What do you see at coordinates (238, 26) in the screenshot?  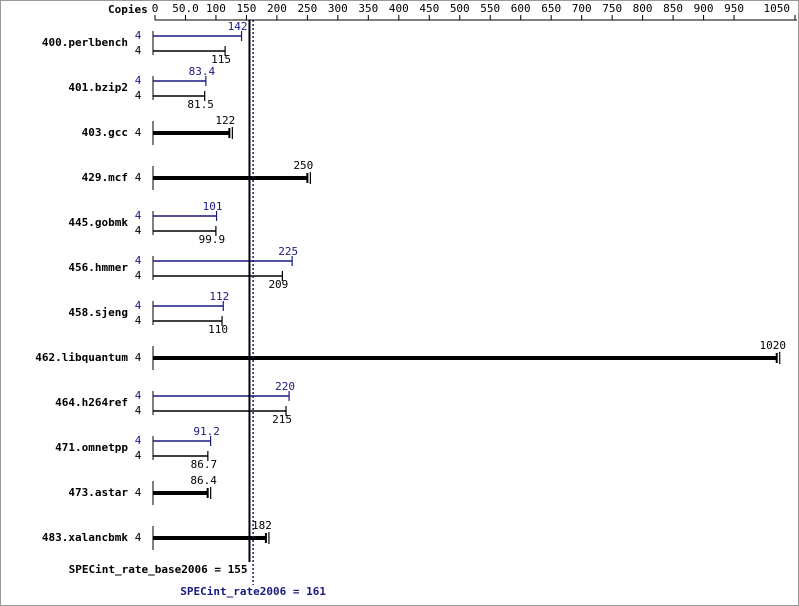 I see `value-label: 142` at bounding box center [238, 26].